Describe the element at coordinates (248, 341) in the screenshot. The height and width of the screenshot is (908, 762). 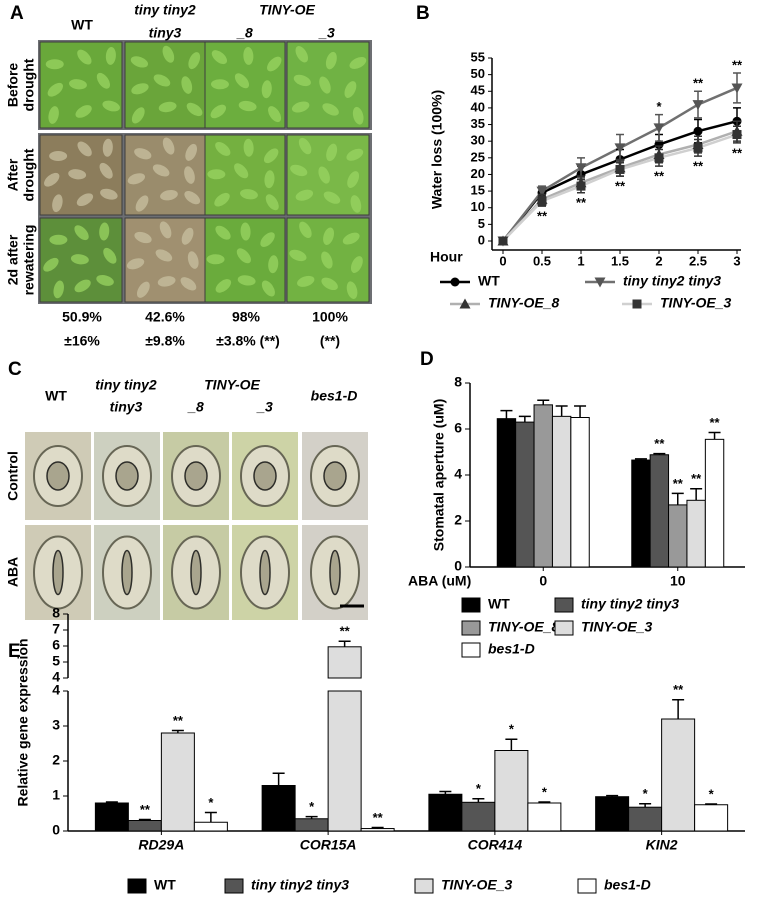
I see `survival-error: ±3.8% (**)` at that location.